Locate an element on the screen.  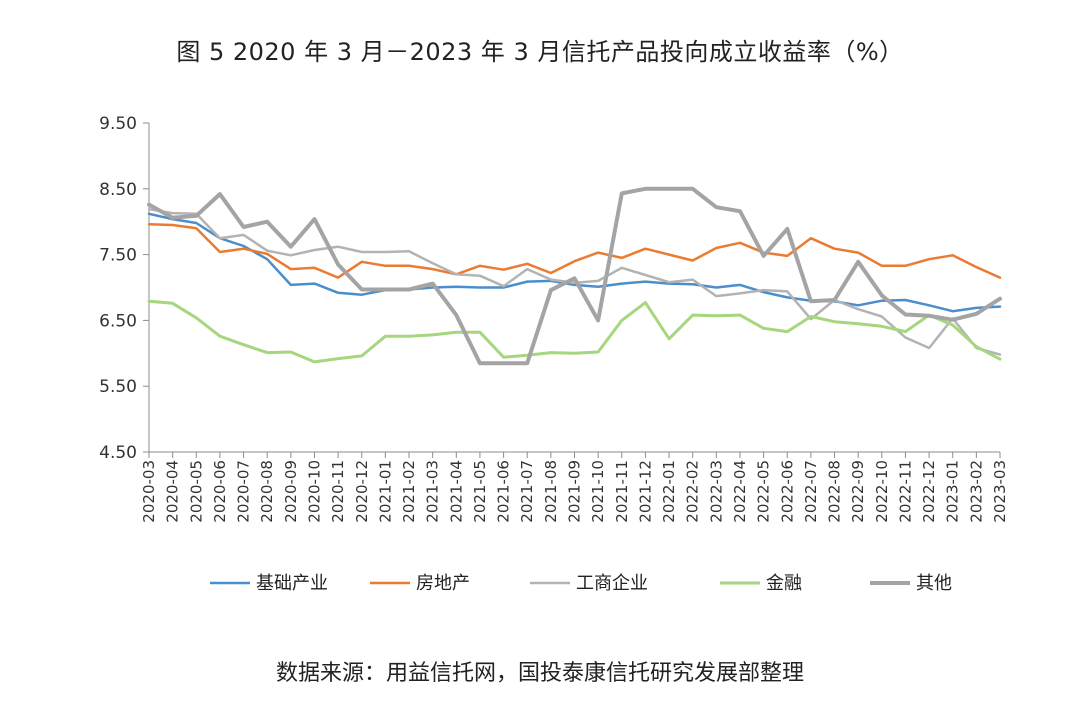
x-tick-label: 2022-06 is located at coordinates (787, 491).